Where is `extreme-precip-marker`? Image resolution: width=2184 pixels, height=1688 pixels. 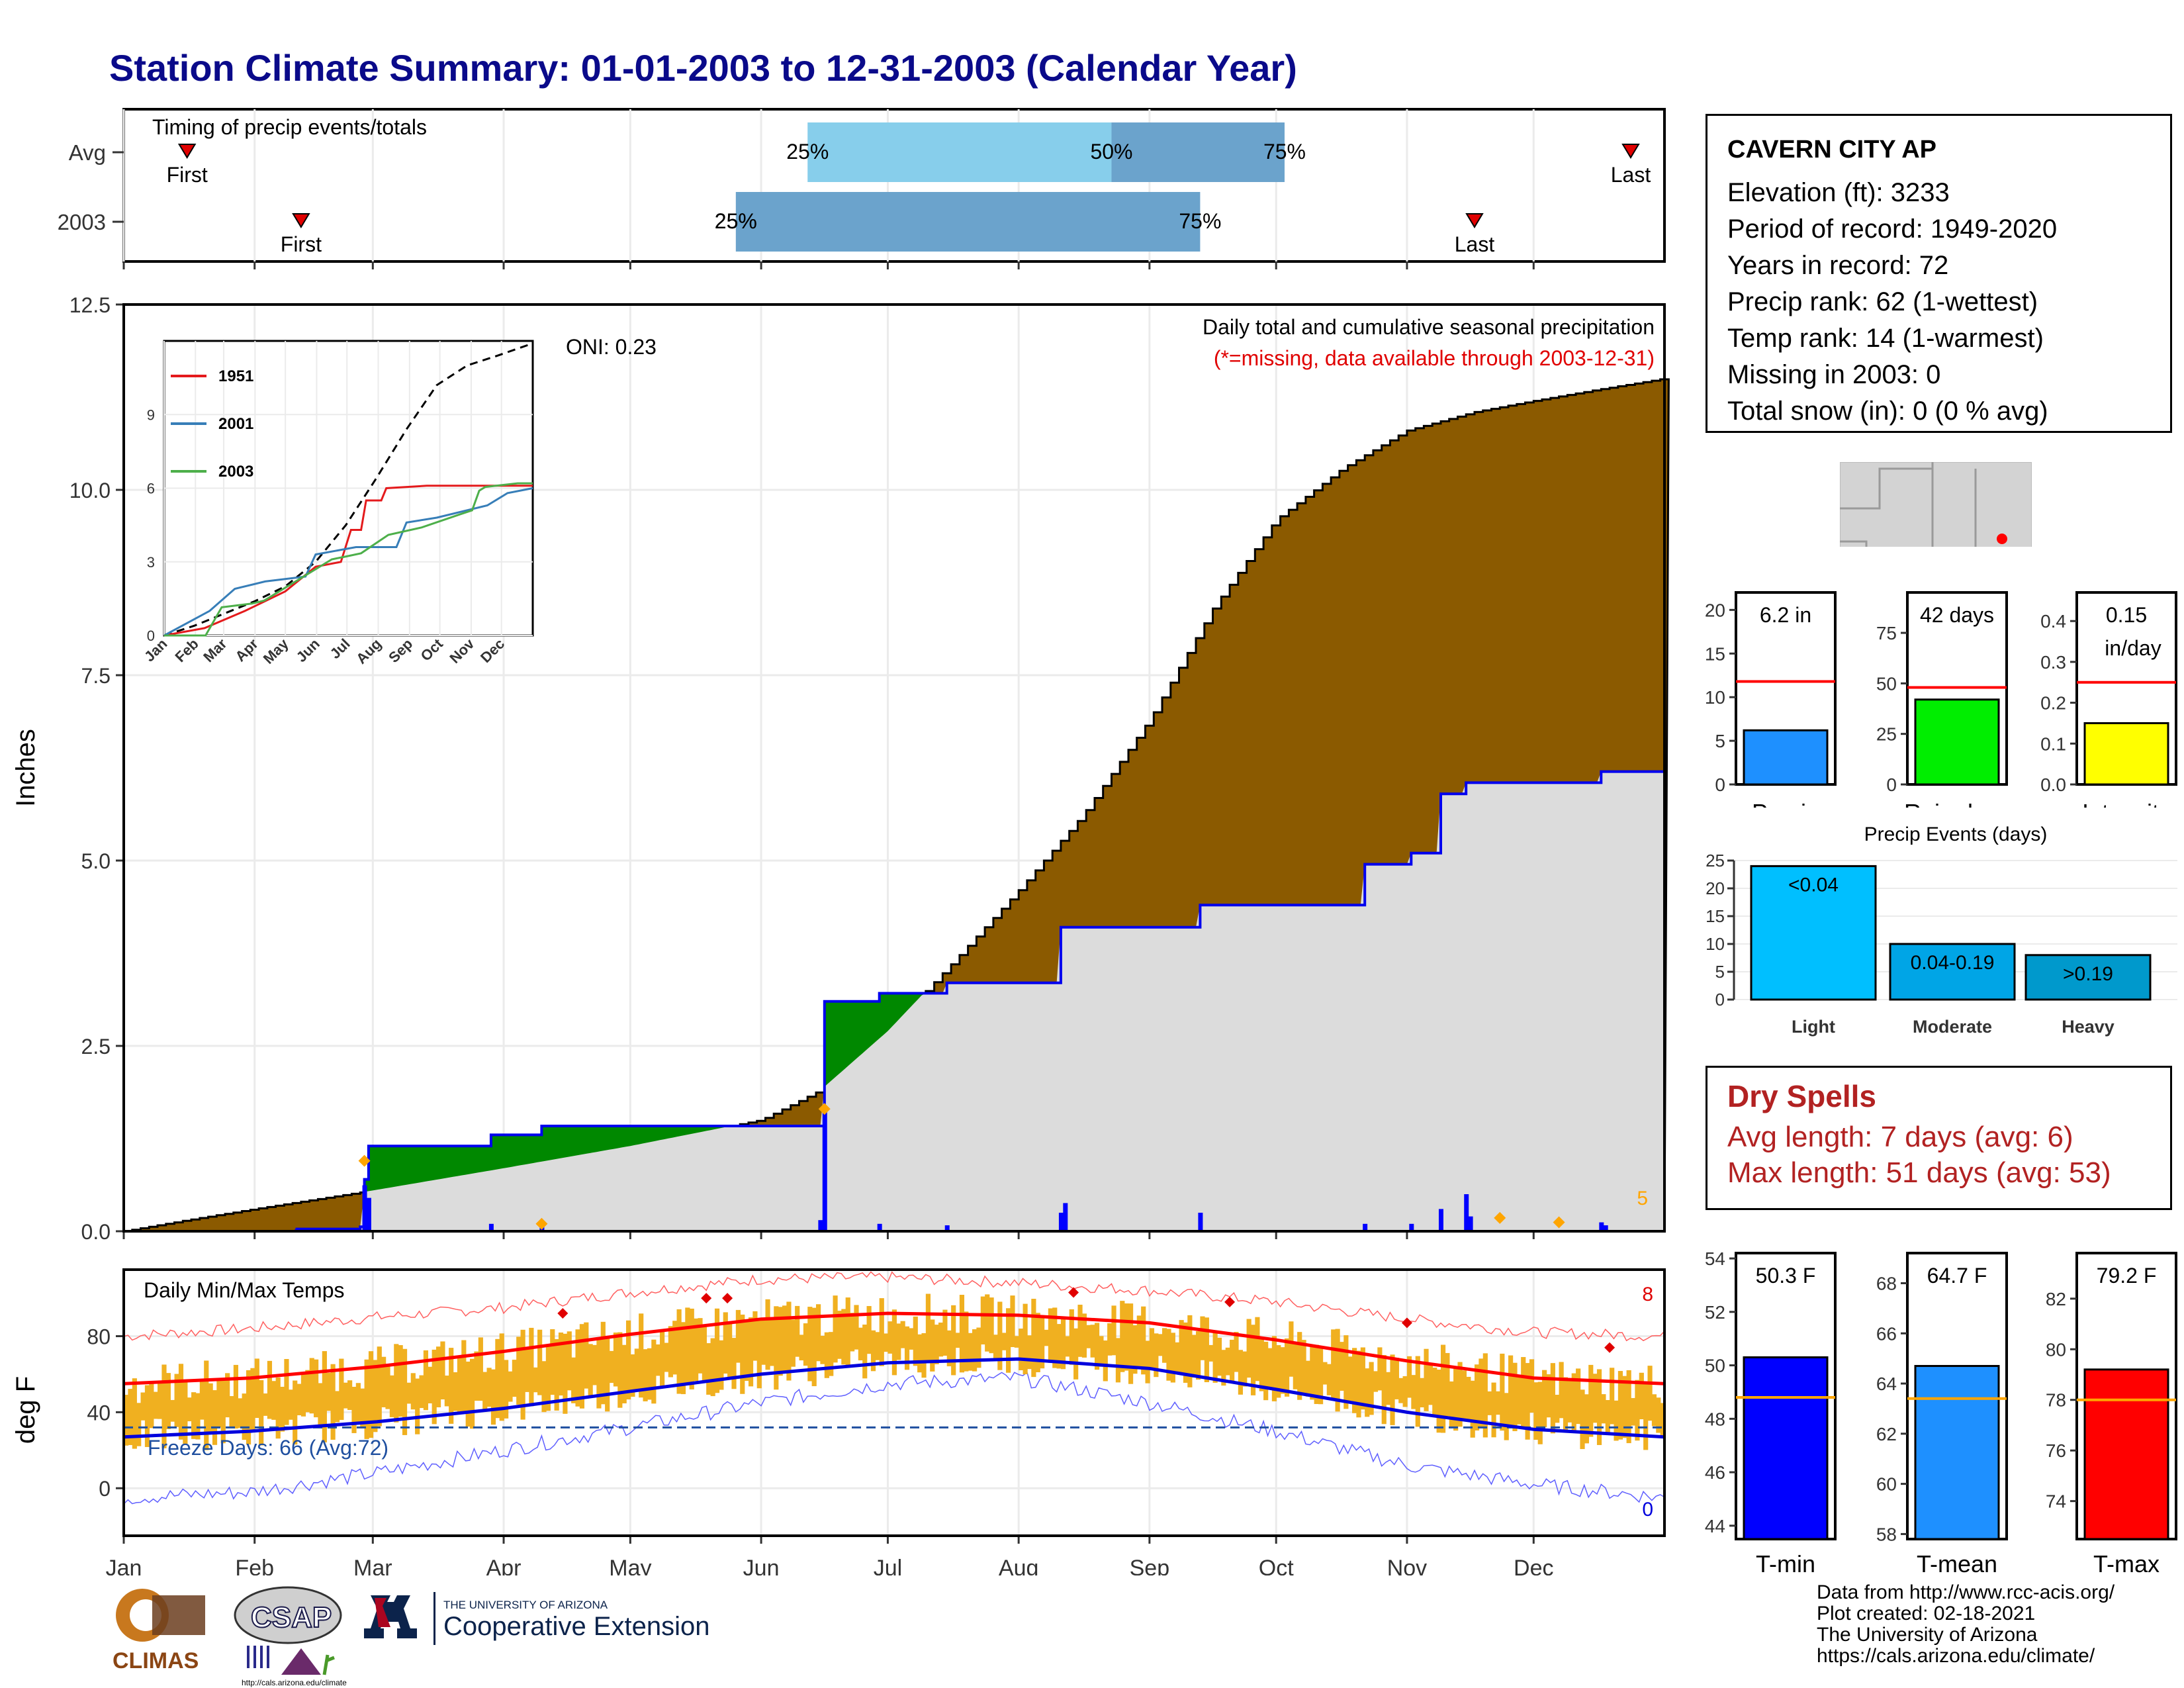 extreme-precip-marker is located at coordinates (825, 1109).